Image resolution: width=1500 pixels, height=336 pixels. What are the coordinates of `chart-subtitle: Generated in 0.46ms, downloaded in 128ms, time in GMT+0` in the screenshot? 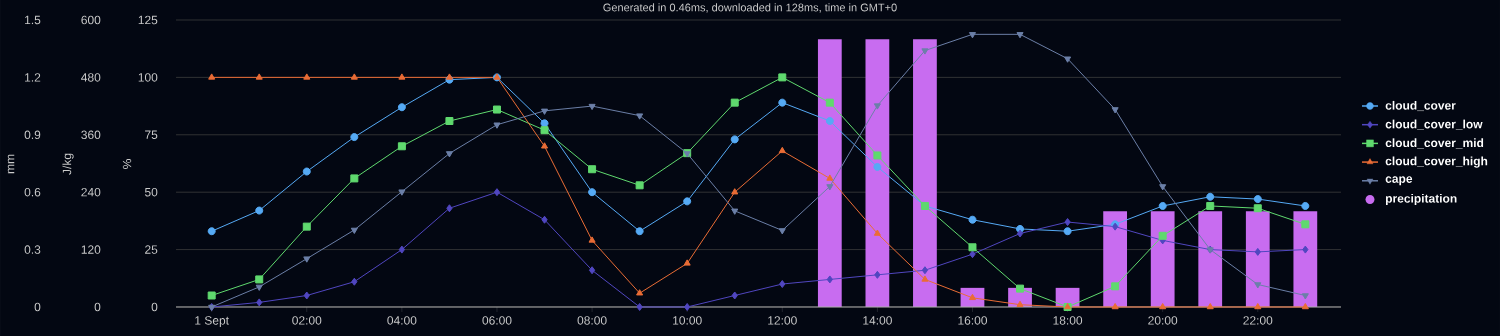 It's located at (750, 8).